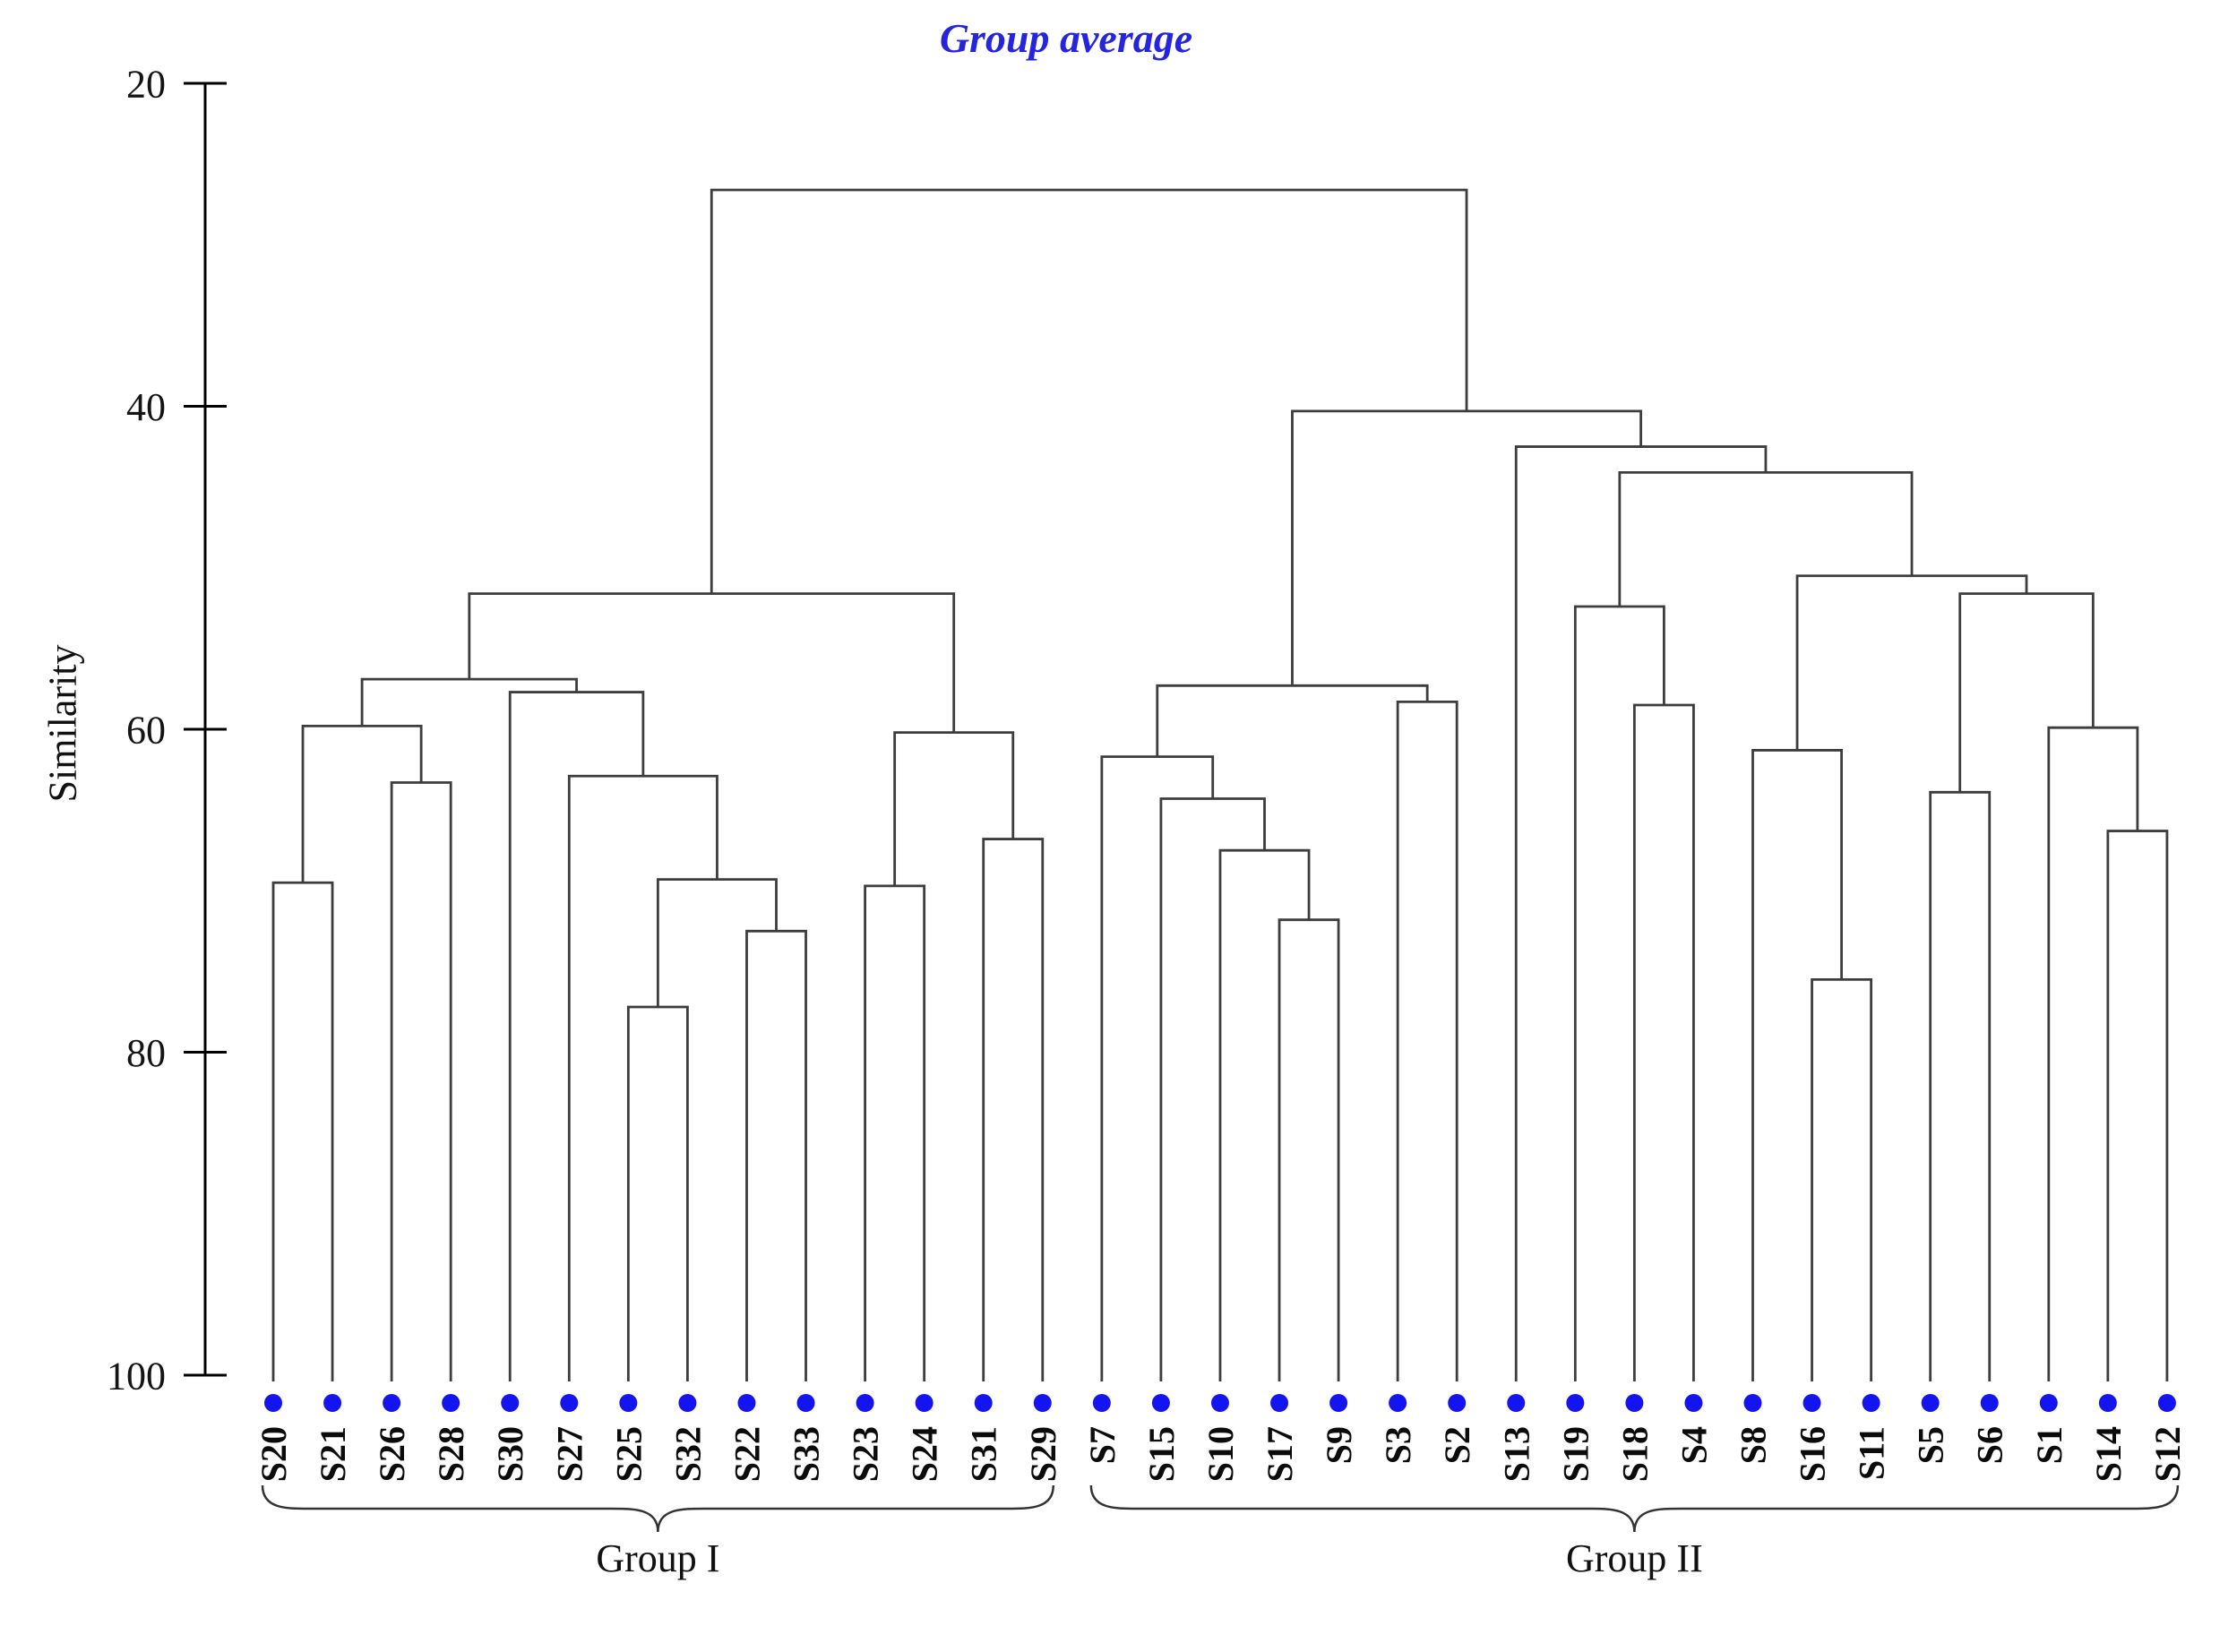 Image resolution: width=2237 pixels, height=1652 pixels. Describe the element at coordinates (1516, 1454) in the screenshot. I see `leaf-label: S13` at that location.